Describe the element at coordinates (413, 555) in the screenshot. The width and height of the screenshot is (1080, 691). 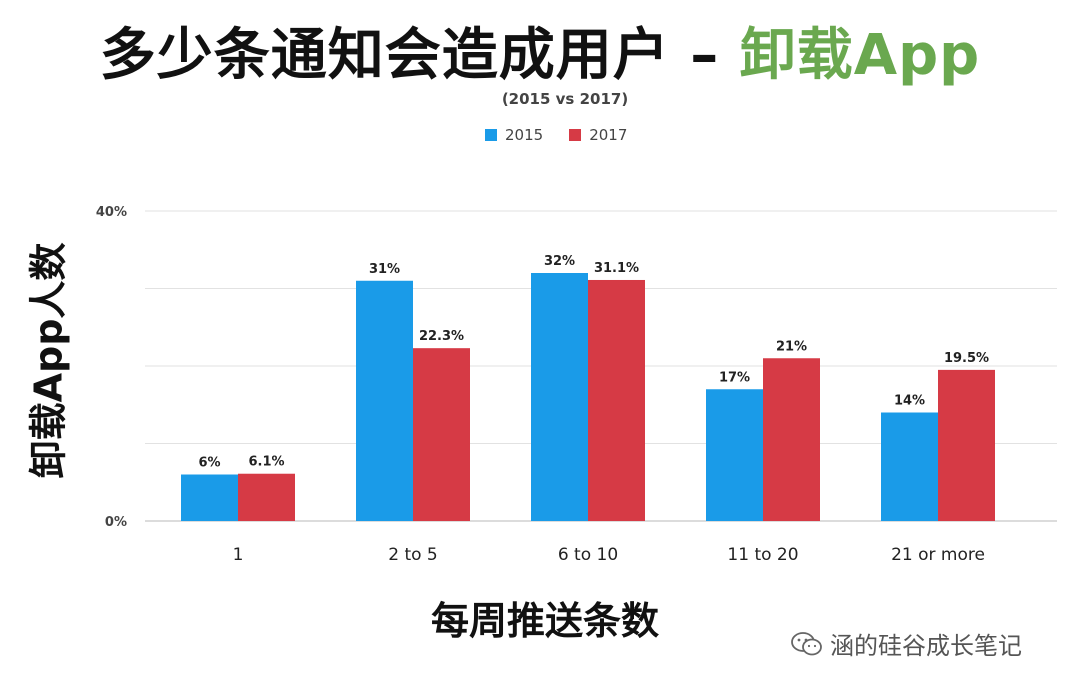
I see `x-tick-label-1: 2 to 5` at that location.